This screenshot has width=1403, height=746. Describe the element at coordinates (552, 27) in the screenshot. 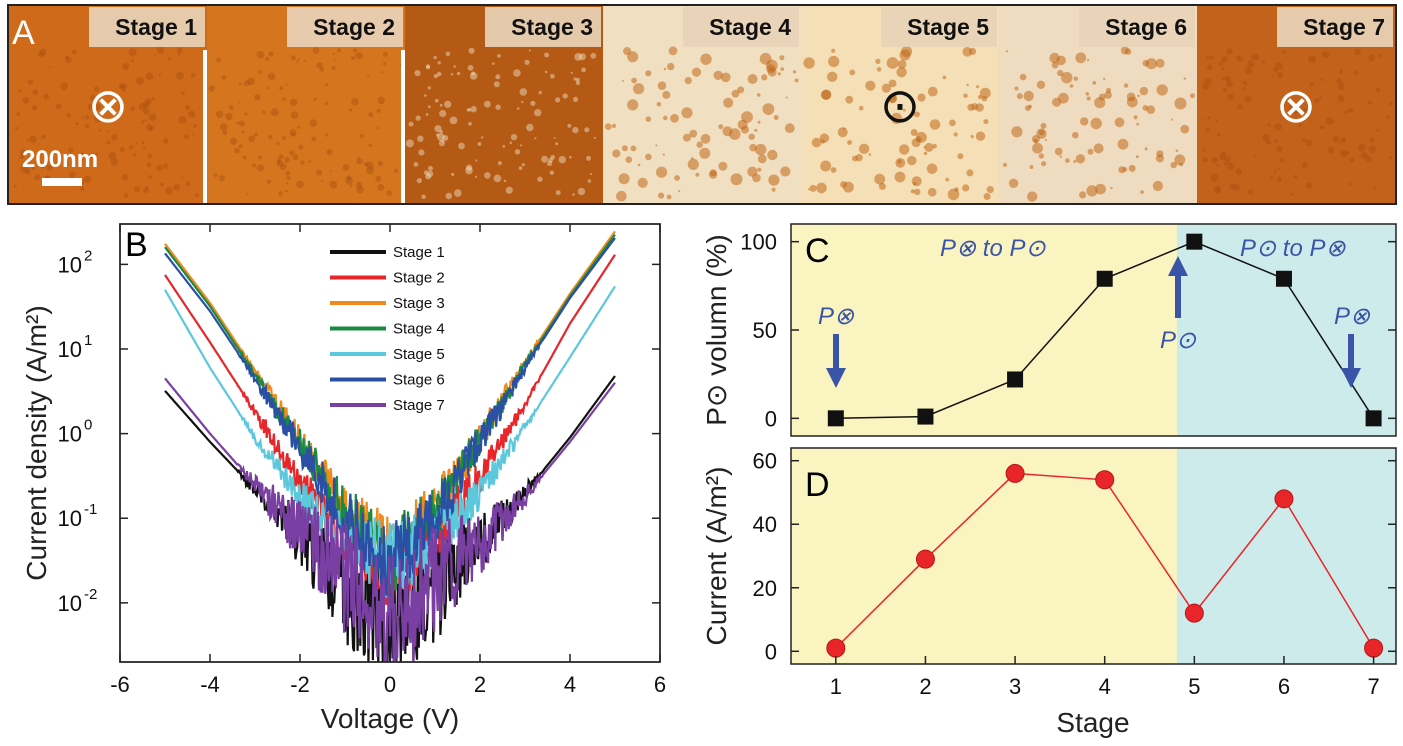

I see `stage-label-3: Stage 3` at that location.